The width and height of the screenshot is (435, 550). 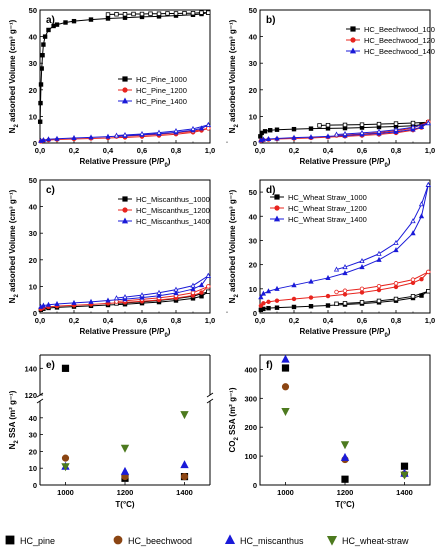 I want to click on panel-label: a), so click(x=50, y=20).